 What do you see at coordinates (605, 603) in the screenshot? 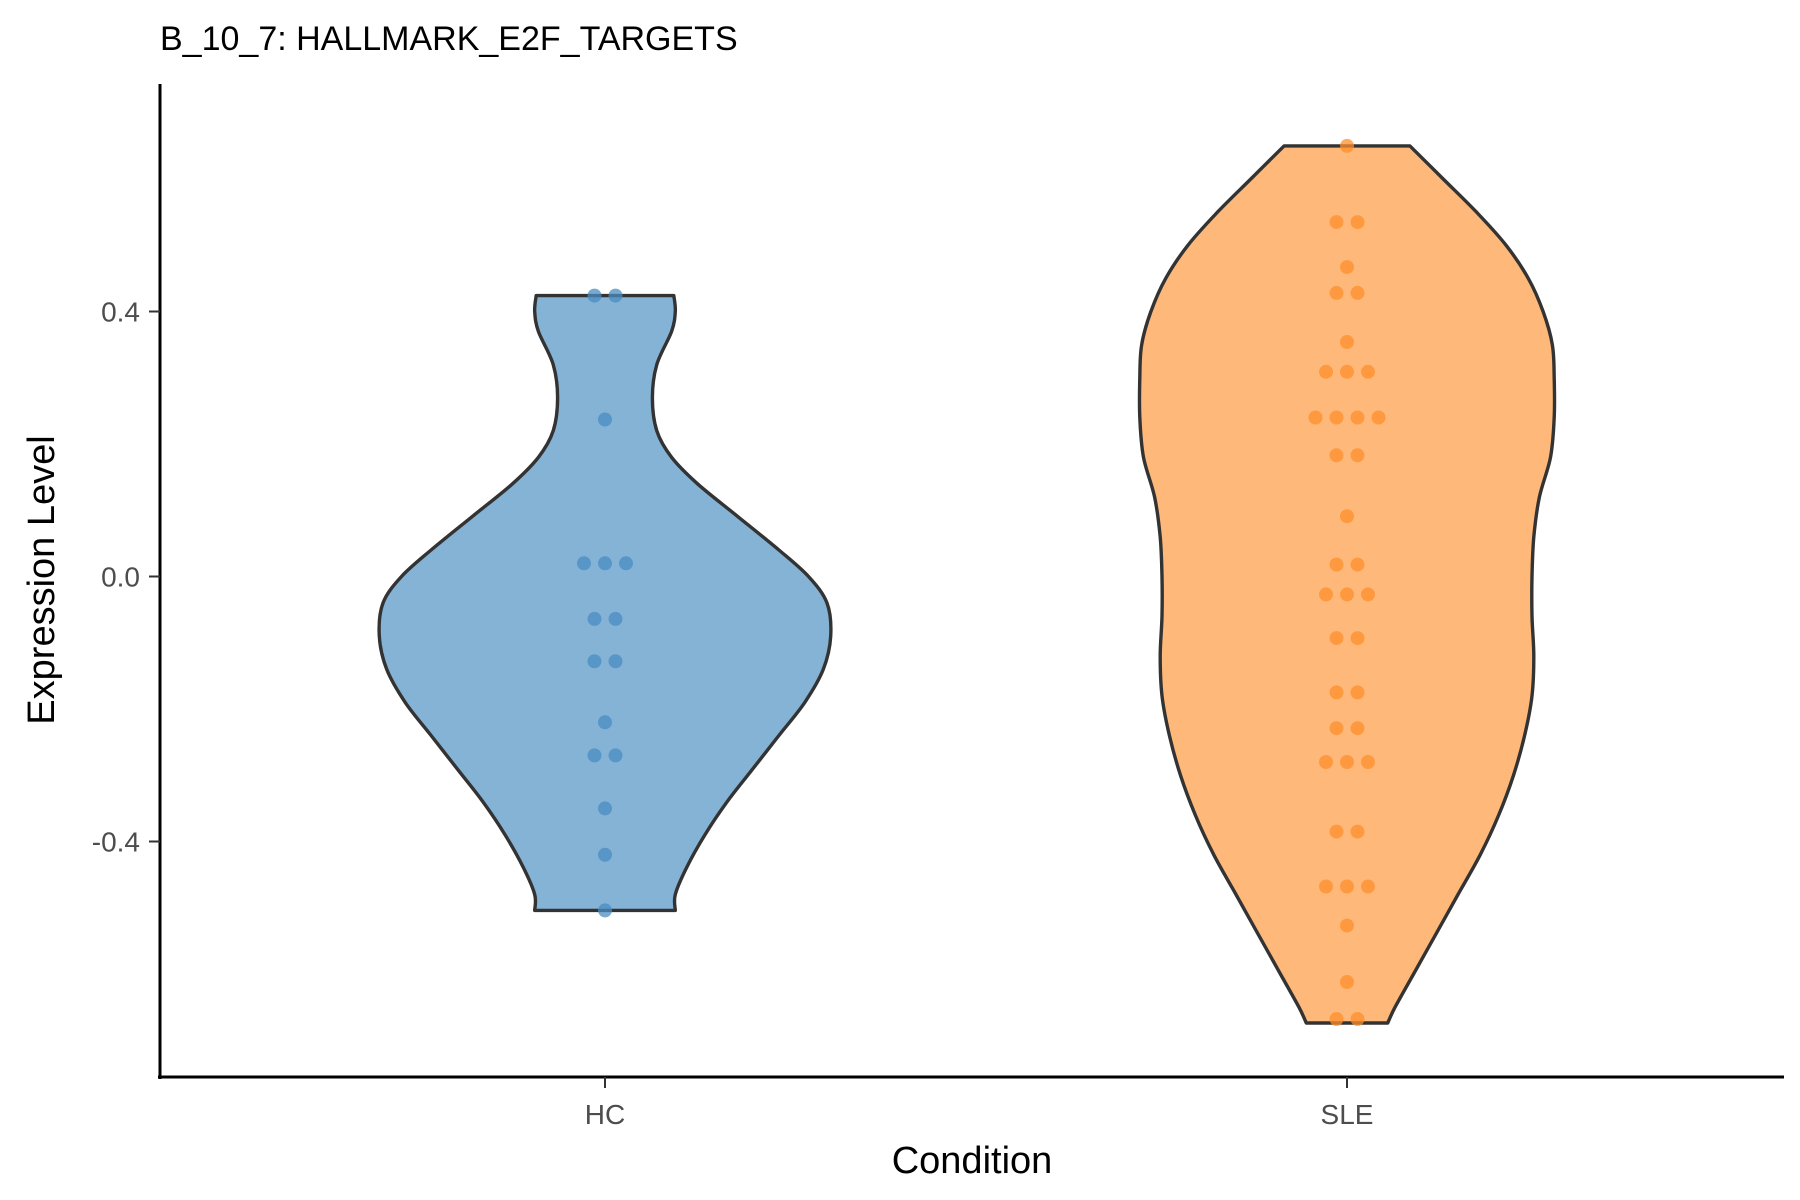
I see `violin-hc` at bounding box center [605, 603].